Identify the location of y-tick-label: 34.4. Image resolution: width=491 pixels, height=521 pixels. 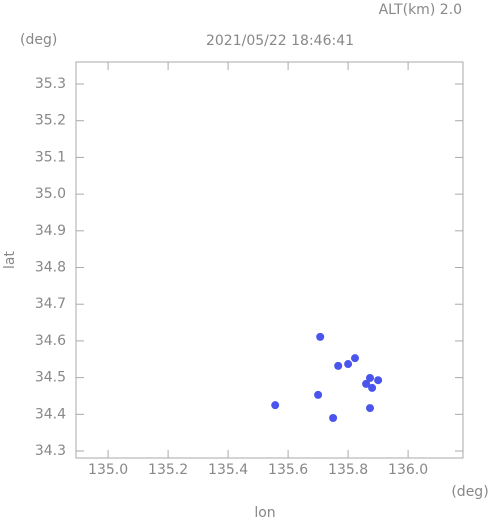
(50, 414).